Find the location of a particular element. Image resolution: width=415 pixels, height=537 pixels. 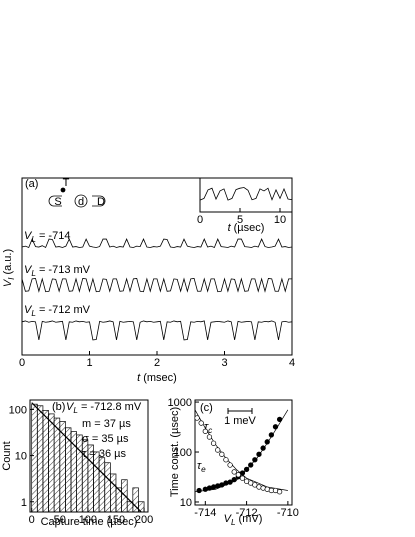

series-label: τe is located at coordinates (201, 467).